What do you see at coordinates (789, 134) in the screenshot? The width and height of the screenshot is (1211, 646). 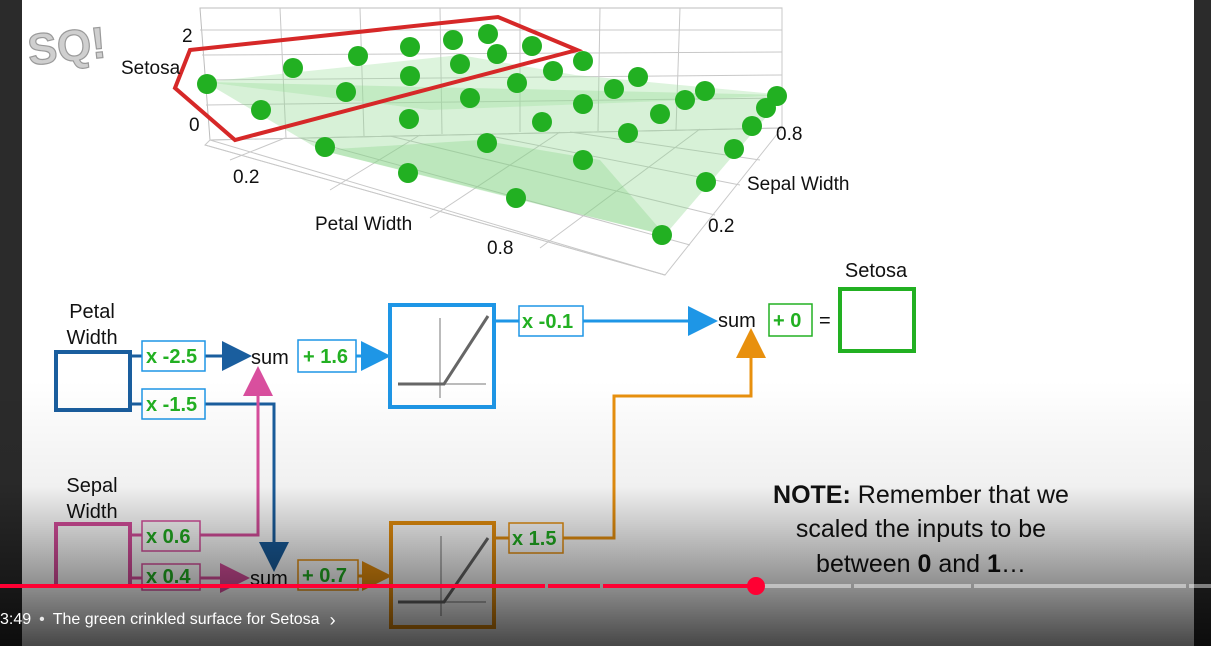 I see `sepal-tick-08: 0.8` at bounding box center [789, 134].